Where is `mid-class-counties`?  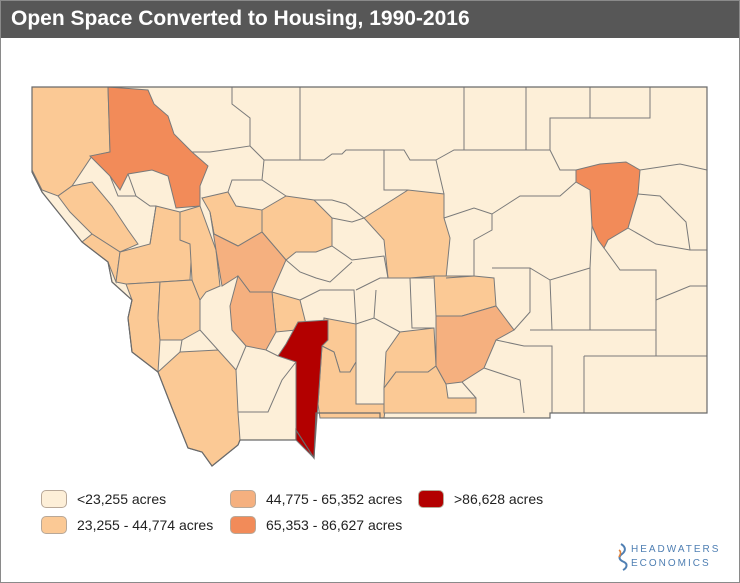
mid-class-counties is located at coordinates (362, 298).